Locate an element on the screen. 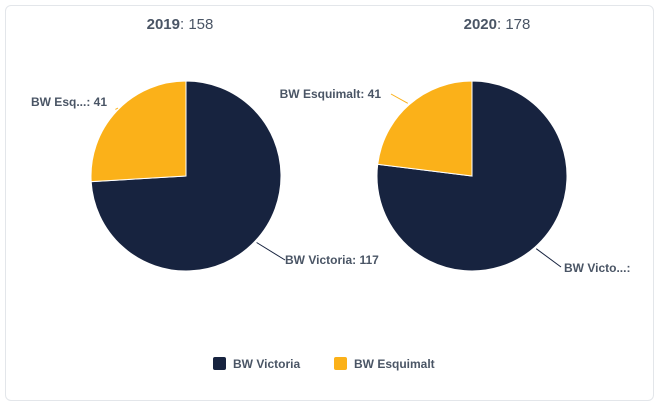 This screenshot has width=661, height=407. data-label-bw-esquimalt: BW Esq...: 41 is located at coordinates (69, 102).